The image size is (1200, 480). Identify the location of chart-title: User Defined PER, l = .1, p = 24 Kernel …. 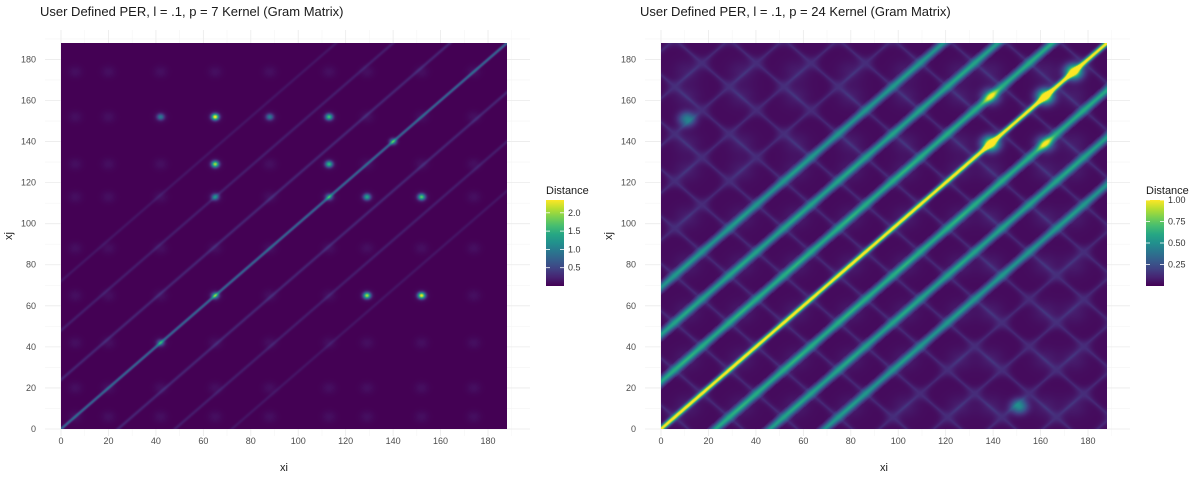
(795, 11).